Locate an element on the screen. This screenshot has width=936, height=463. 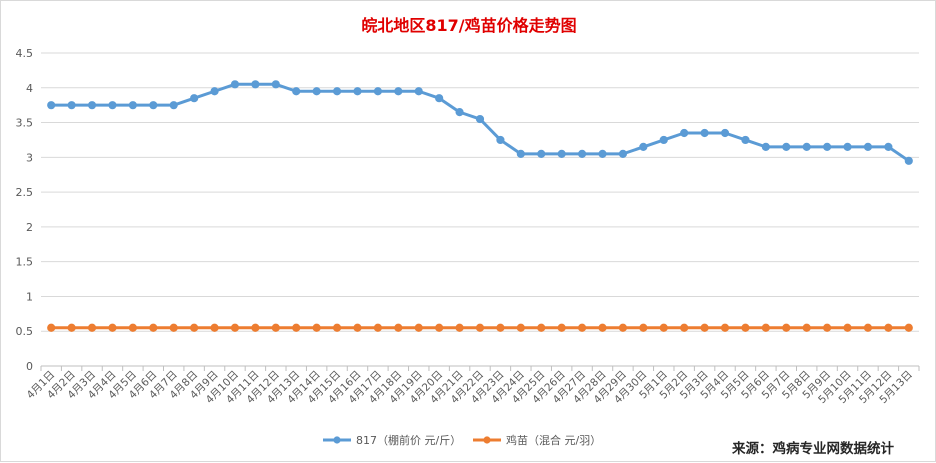
y-tick-label: 3 is located at coordinates (29, 157).